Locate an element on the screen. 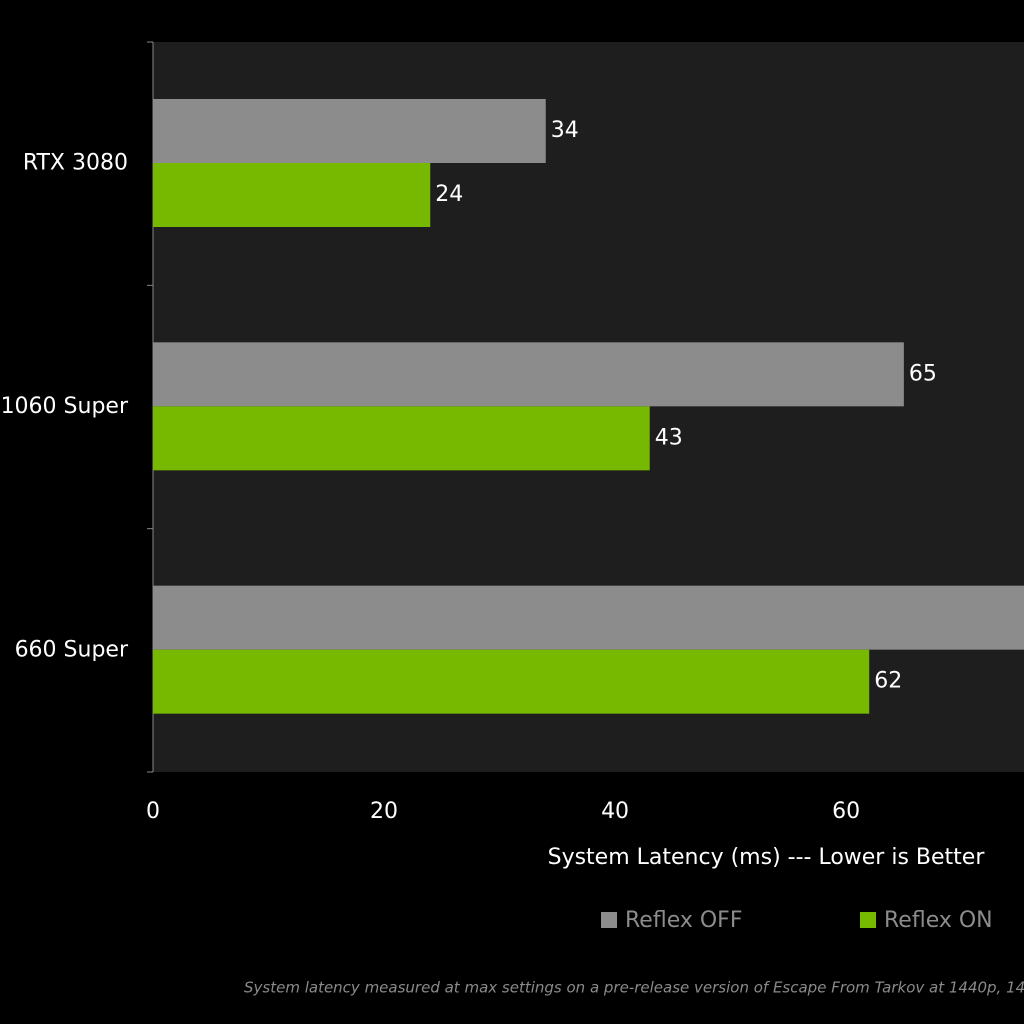  data-label: 34 is located at coordinates (565, 130).